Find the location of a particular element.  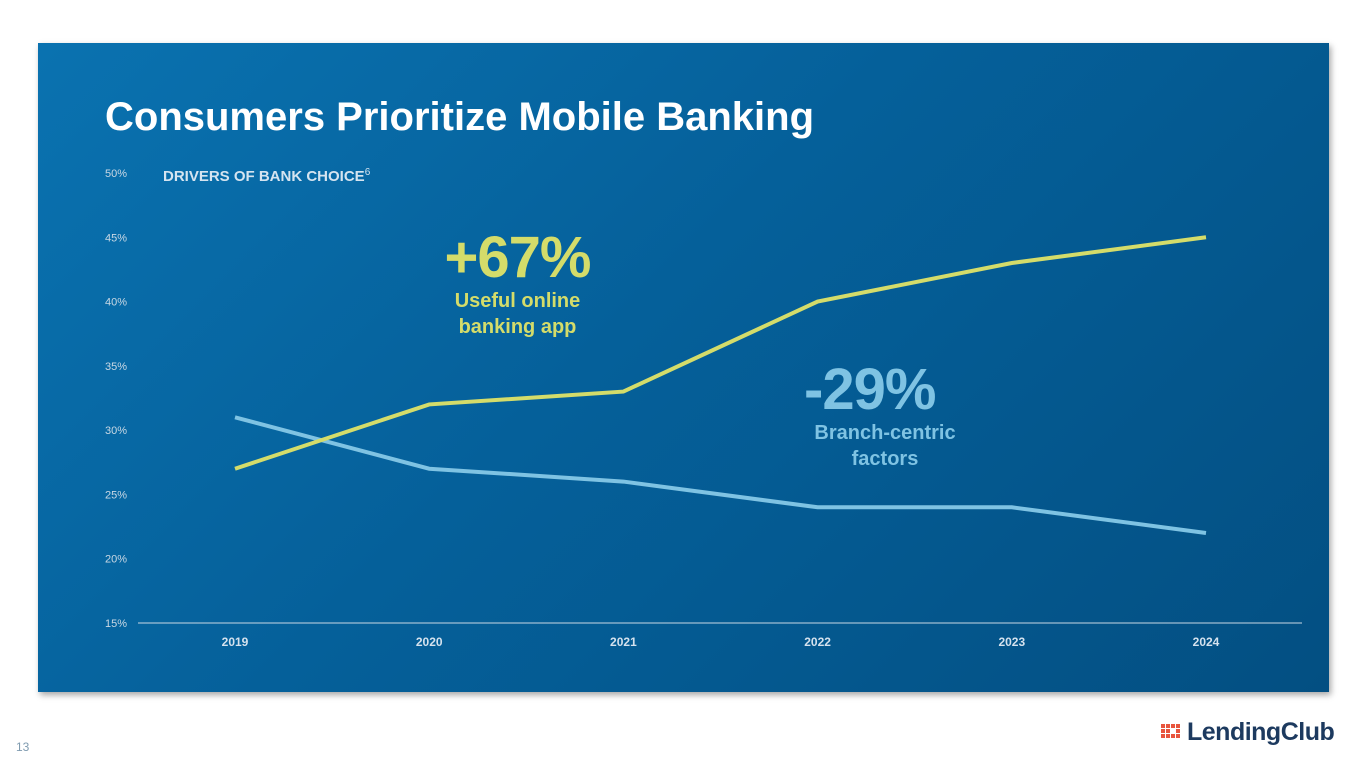

annotation-value: -29% is located at coordinates (870, 389).